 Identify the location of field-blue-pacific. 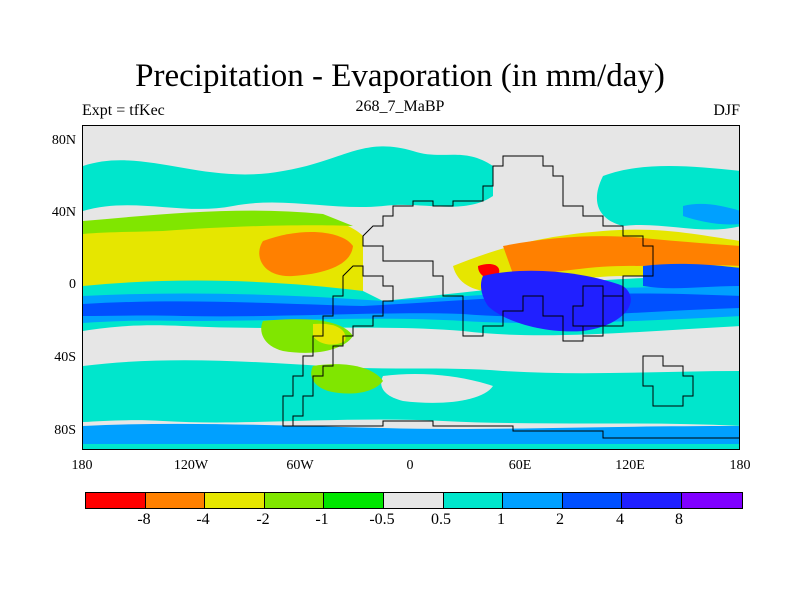
(691, 276).